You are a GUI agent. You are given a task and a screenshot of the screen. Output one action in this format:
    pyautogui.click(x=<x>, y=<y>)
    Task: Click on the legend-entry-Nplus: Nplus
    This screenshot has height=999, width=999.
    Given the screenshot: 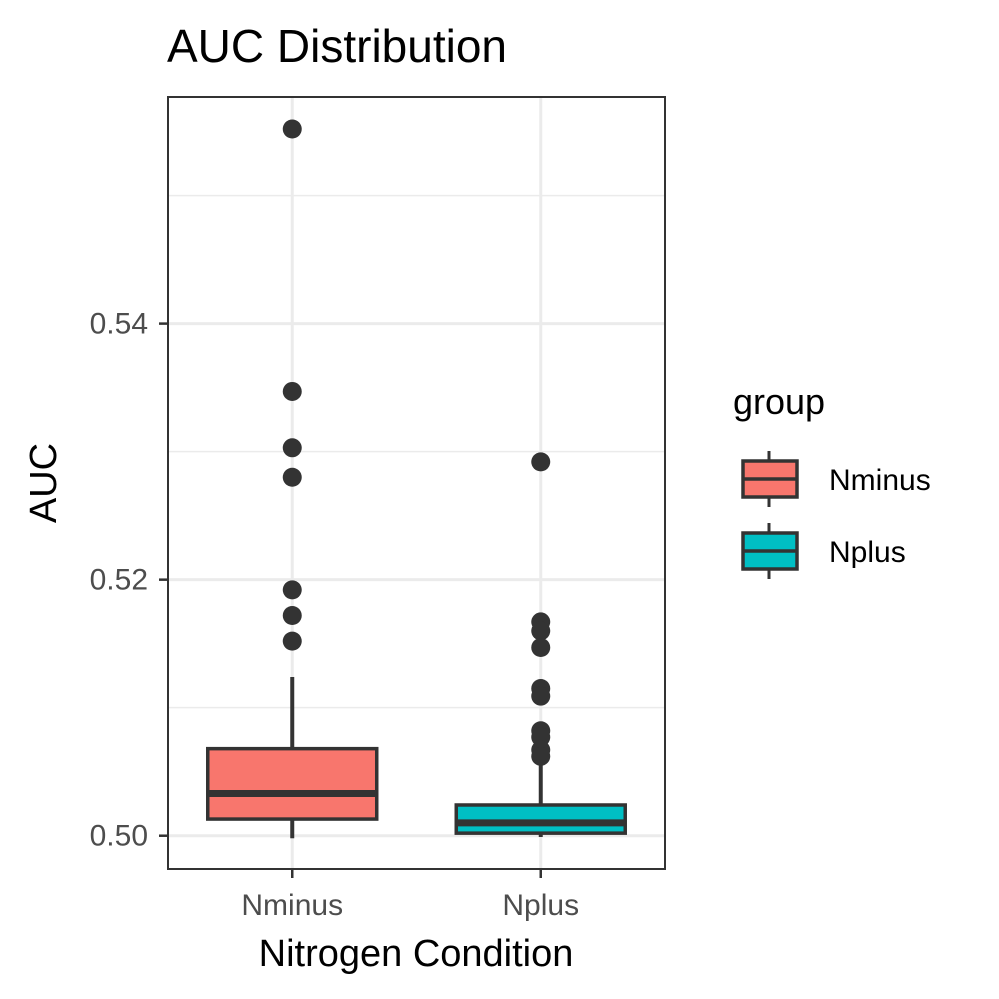 What is the action you would take?
    pyautogui.click(x=823, y=551)
    